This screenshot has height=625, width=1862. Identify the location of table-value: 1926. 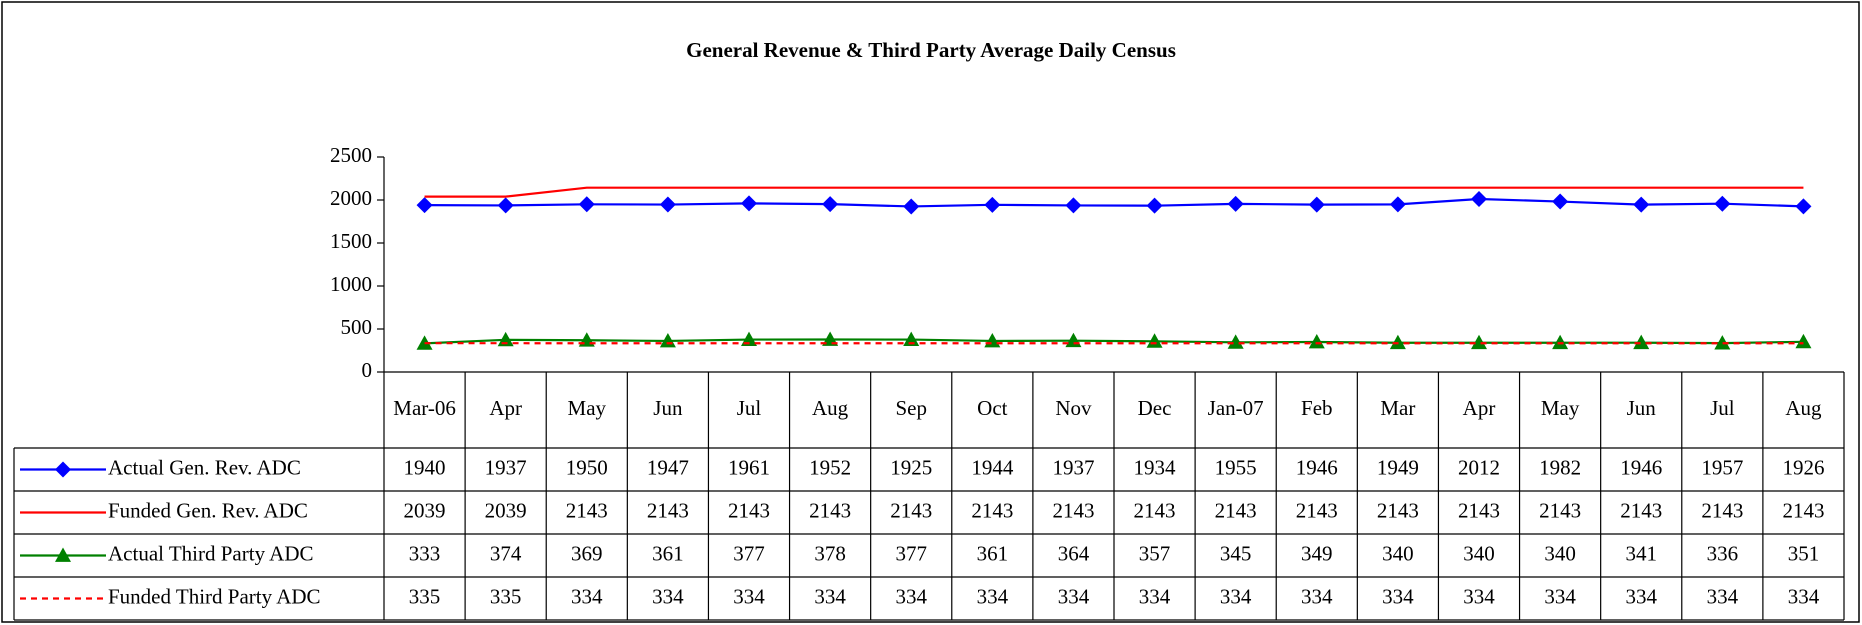
(1803, 467).